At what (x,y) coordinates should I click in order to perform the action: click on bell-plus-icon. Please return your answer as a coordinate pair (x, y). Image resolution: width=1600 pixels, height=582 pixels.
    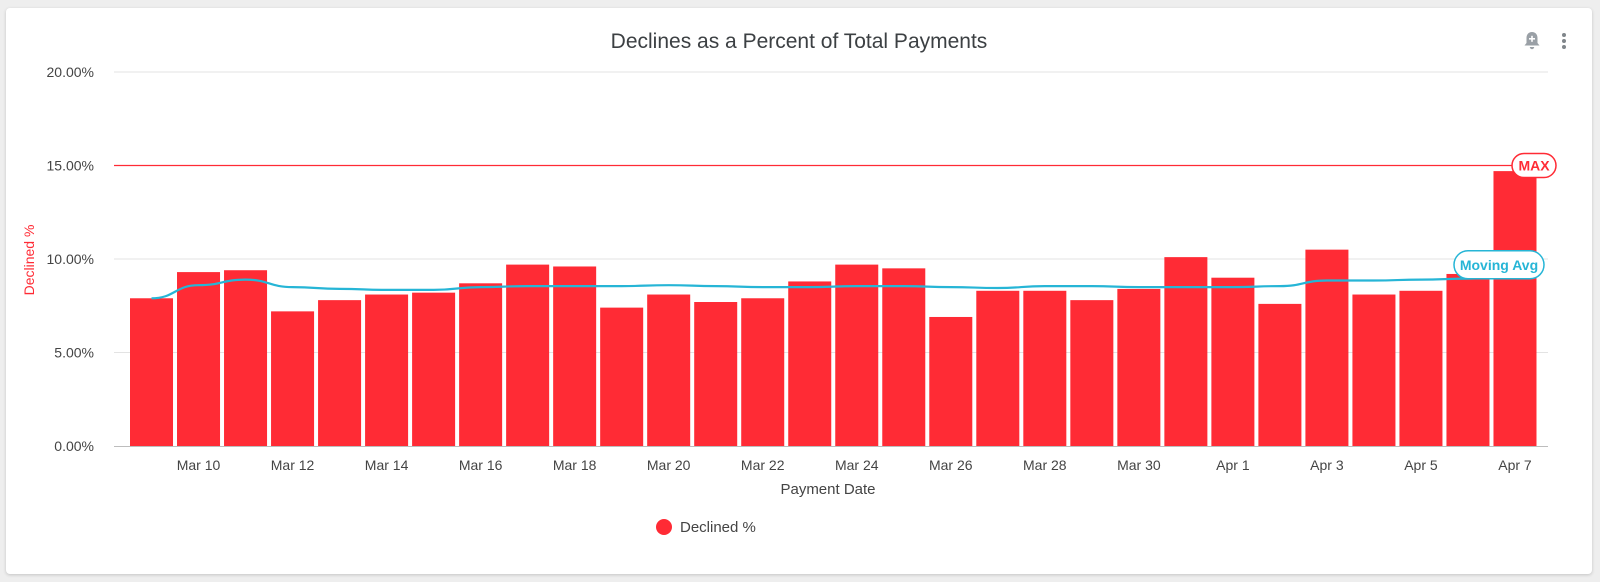
    Looking at the image, I should click on (1532, 41).